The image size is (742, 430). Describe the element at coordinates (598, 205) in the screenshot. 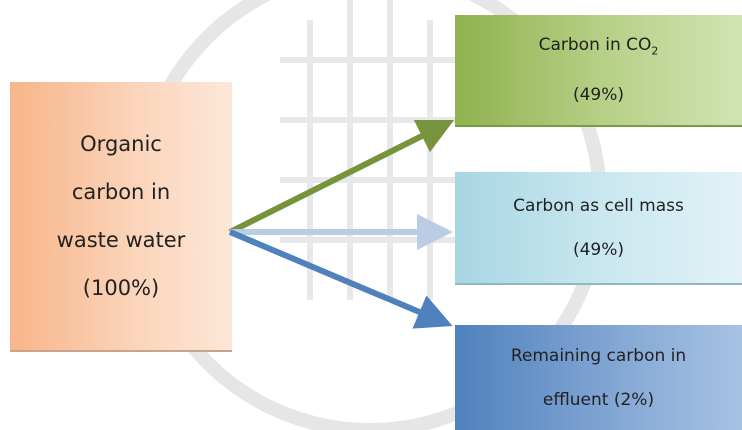

I see `target-line: Carbon as cell mass` at that location.